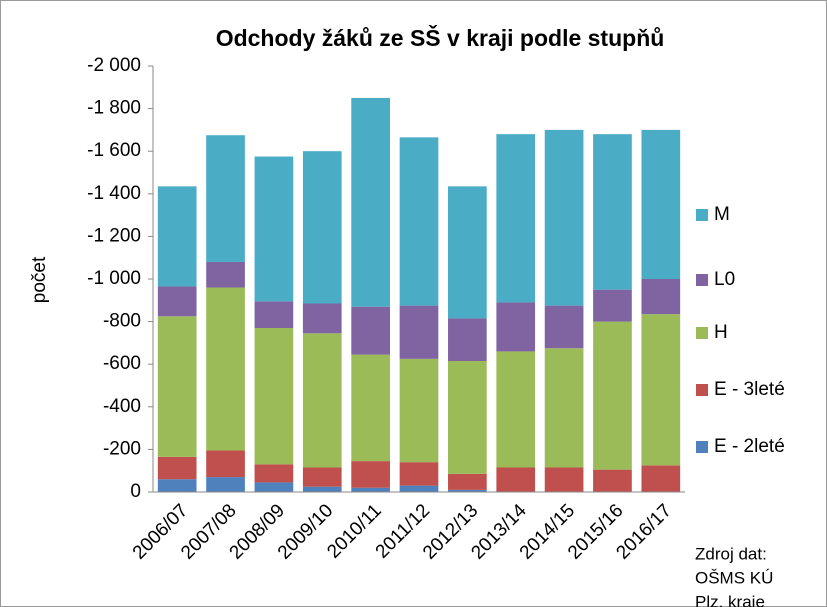 The image size is (827, 607). What do you see at coordinates (114, 150) in the screenshot?
I see `y-tick-label: -1 600` at bounding box center [114, 150].